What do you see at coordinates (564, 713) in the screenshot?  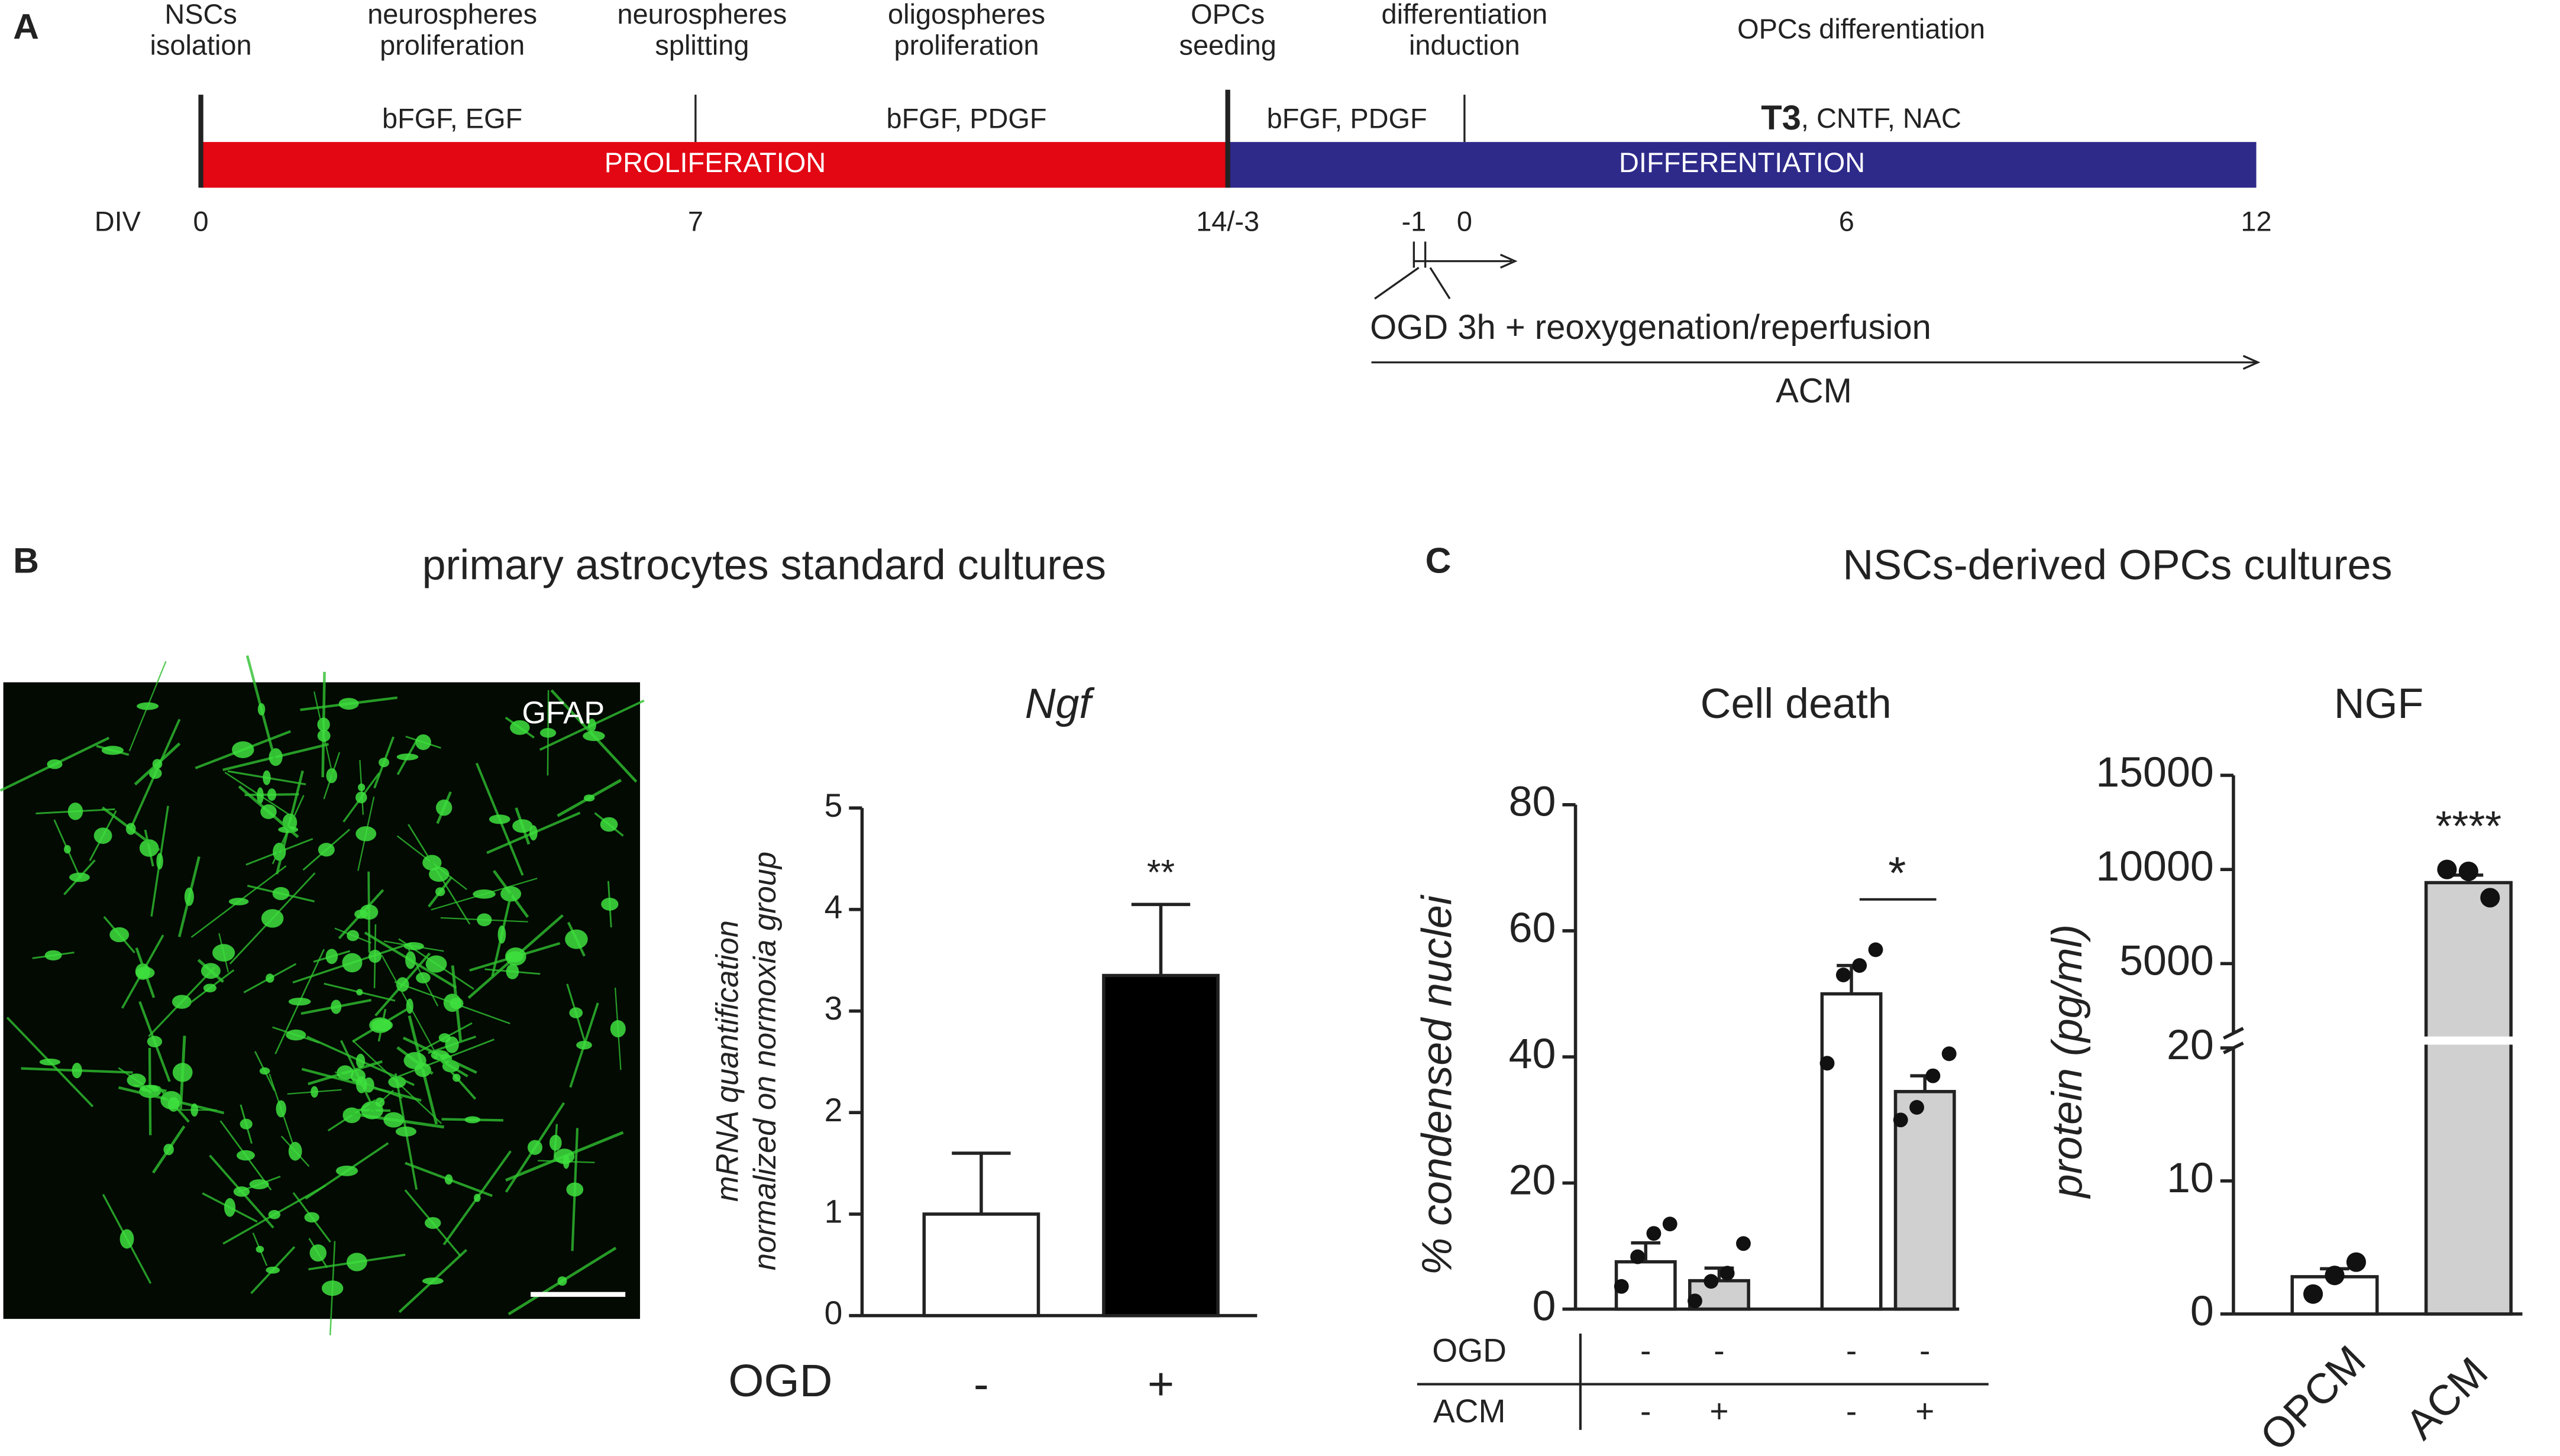 I see `image-label: GFAP` at bounding box center [564, 713].